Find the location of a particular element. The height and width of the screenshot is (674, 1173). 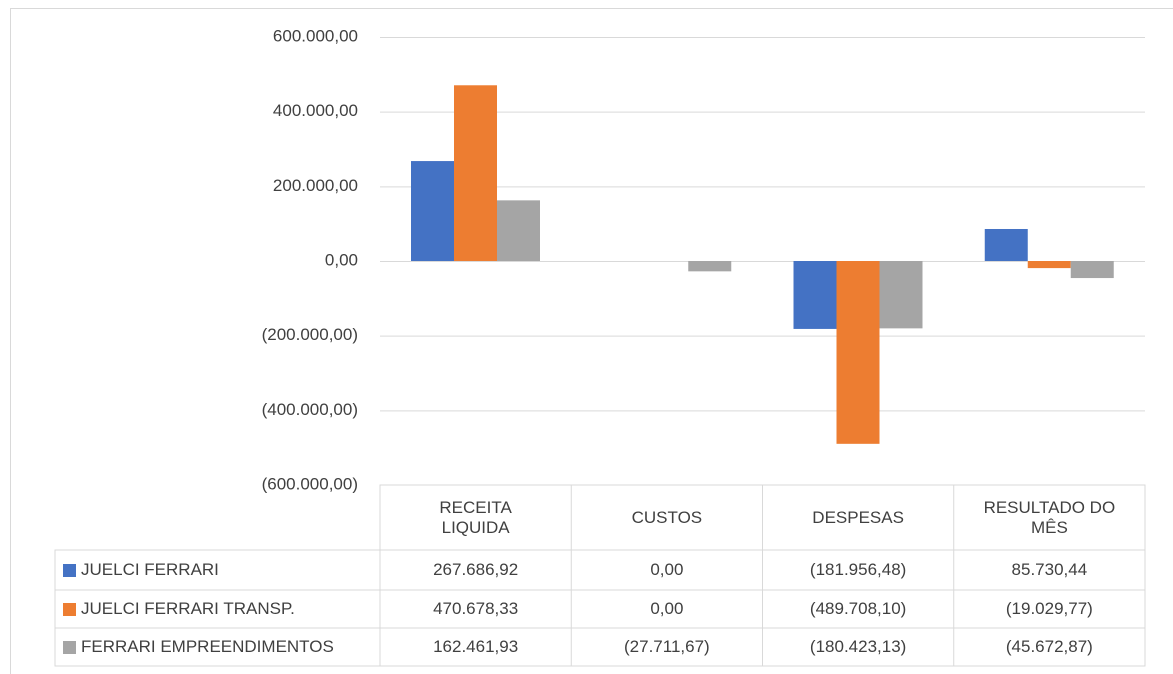

table-value-text: 85.730,44 is located at coordinates (1049, 569).